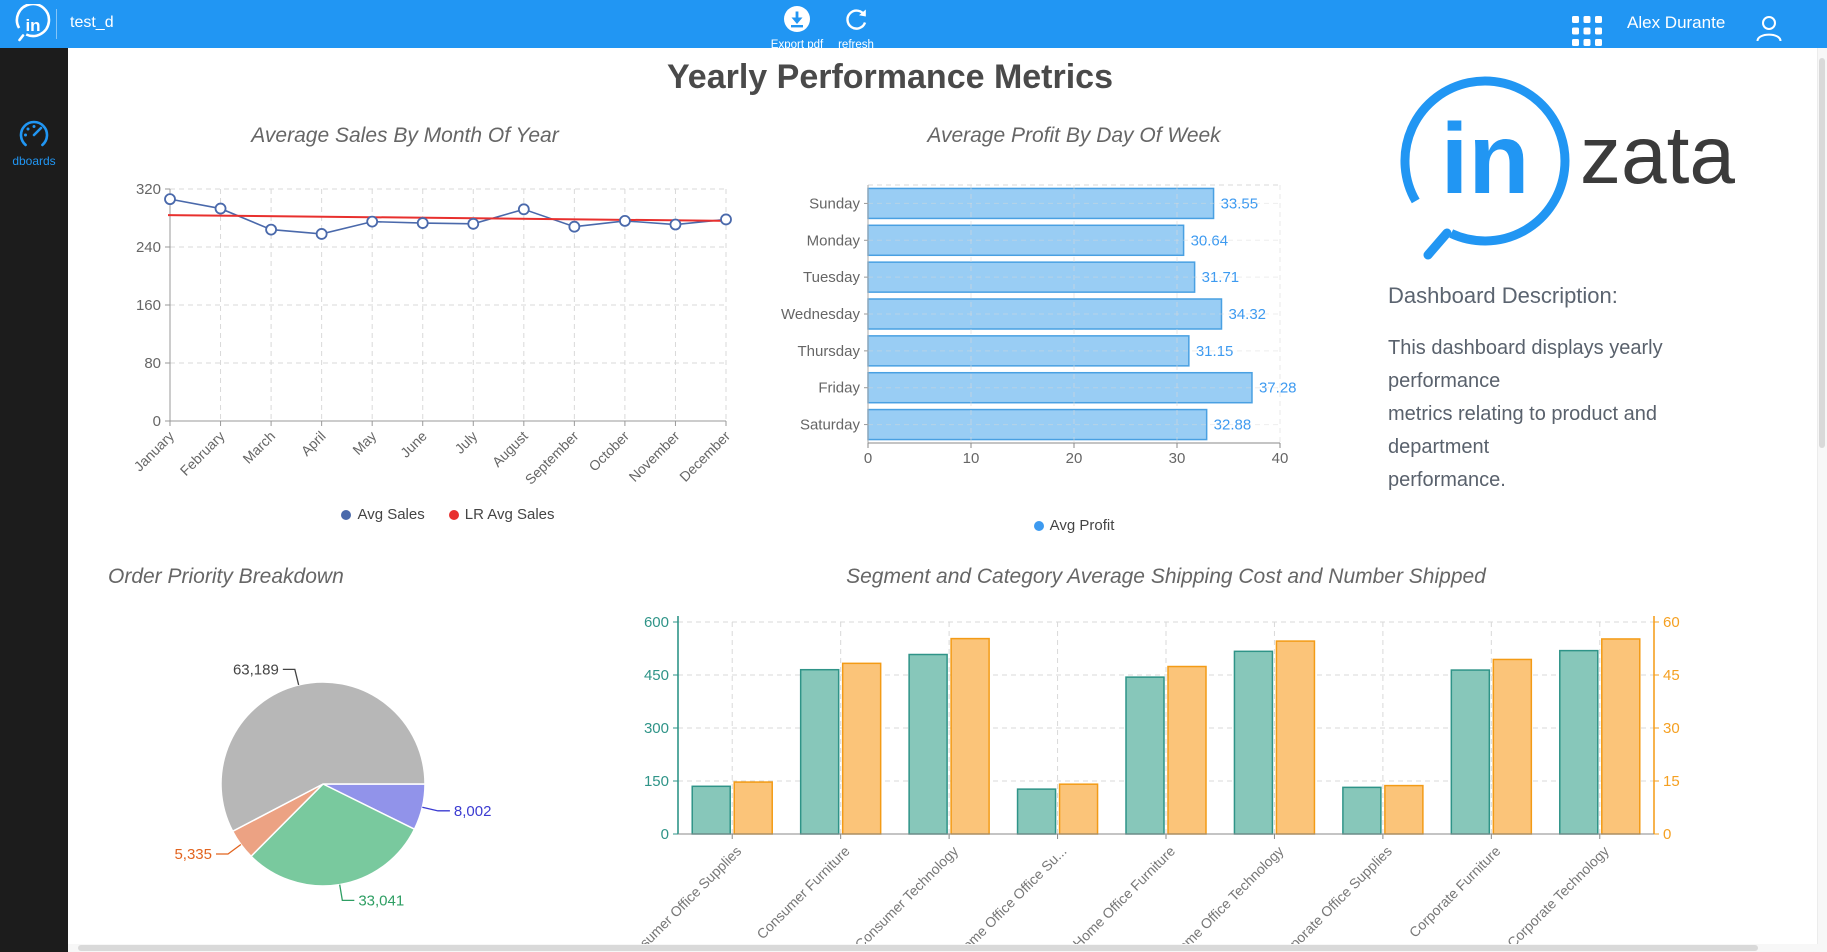  Describe the element at coordinates (1280, 458) in the screenshot. I see `svg-text: 40` at that location.